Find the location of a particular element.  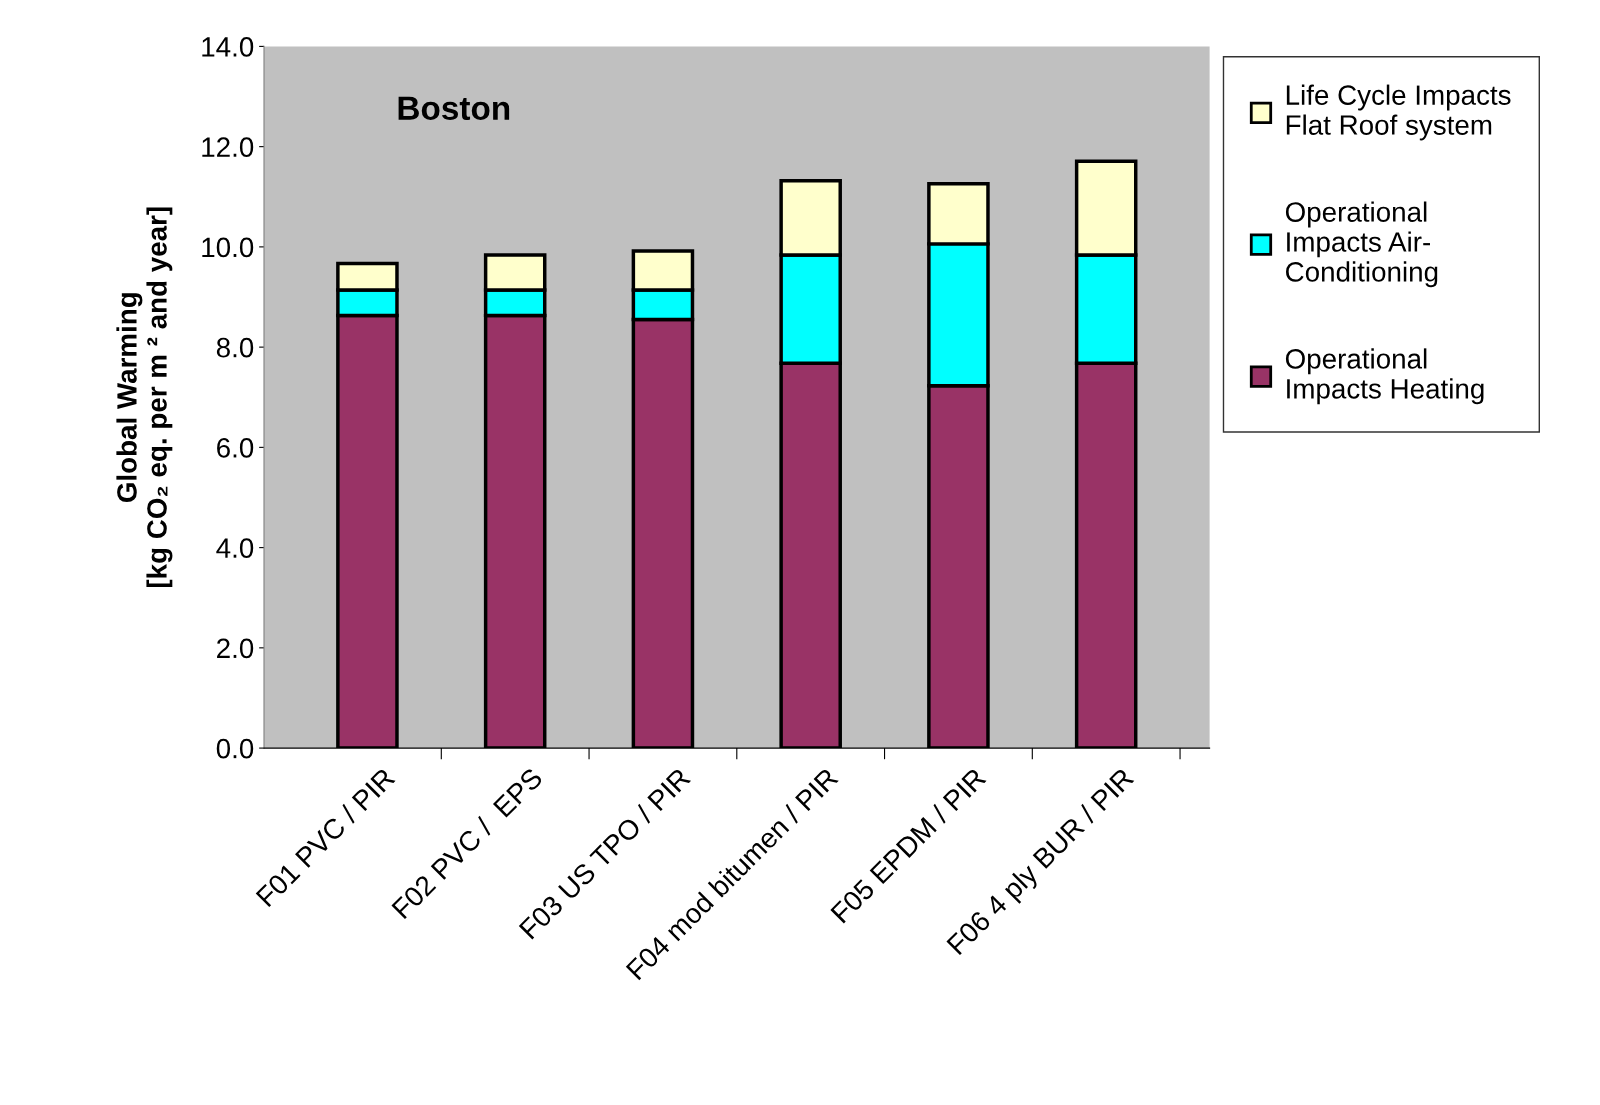

y-tick-label: 8.0 is located at coordinates (235, 347).